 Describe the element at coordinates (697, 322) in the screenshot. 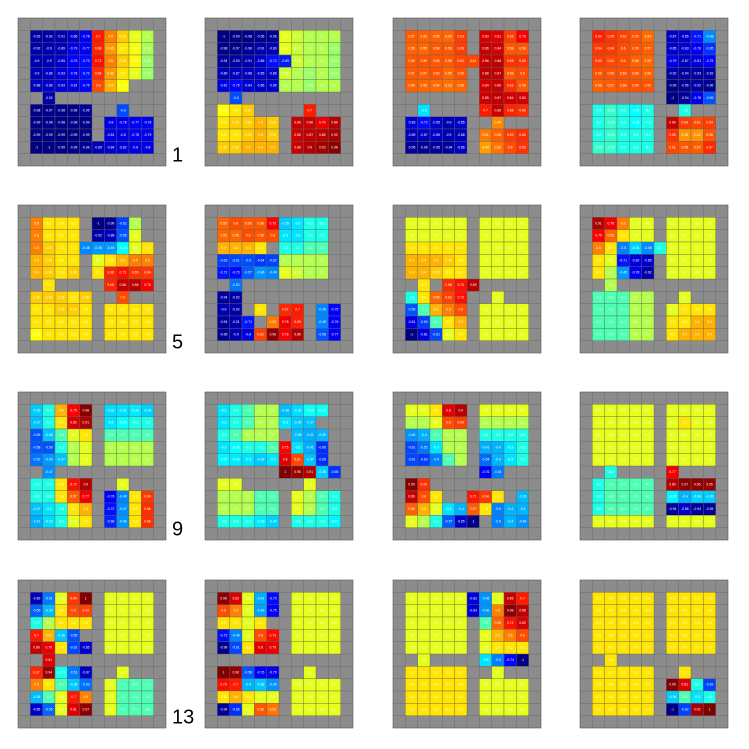

I see `cell-value: 0.4` at that location.